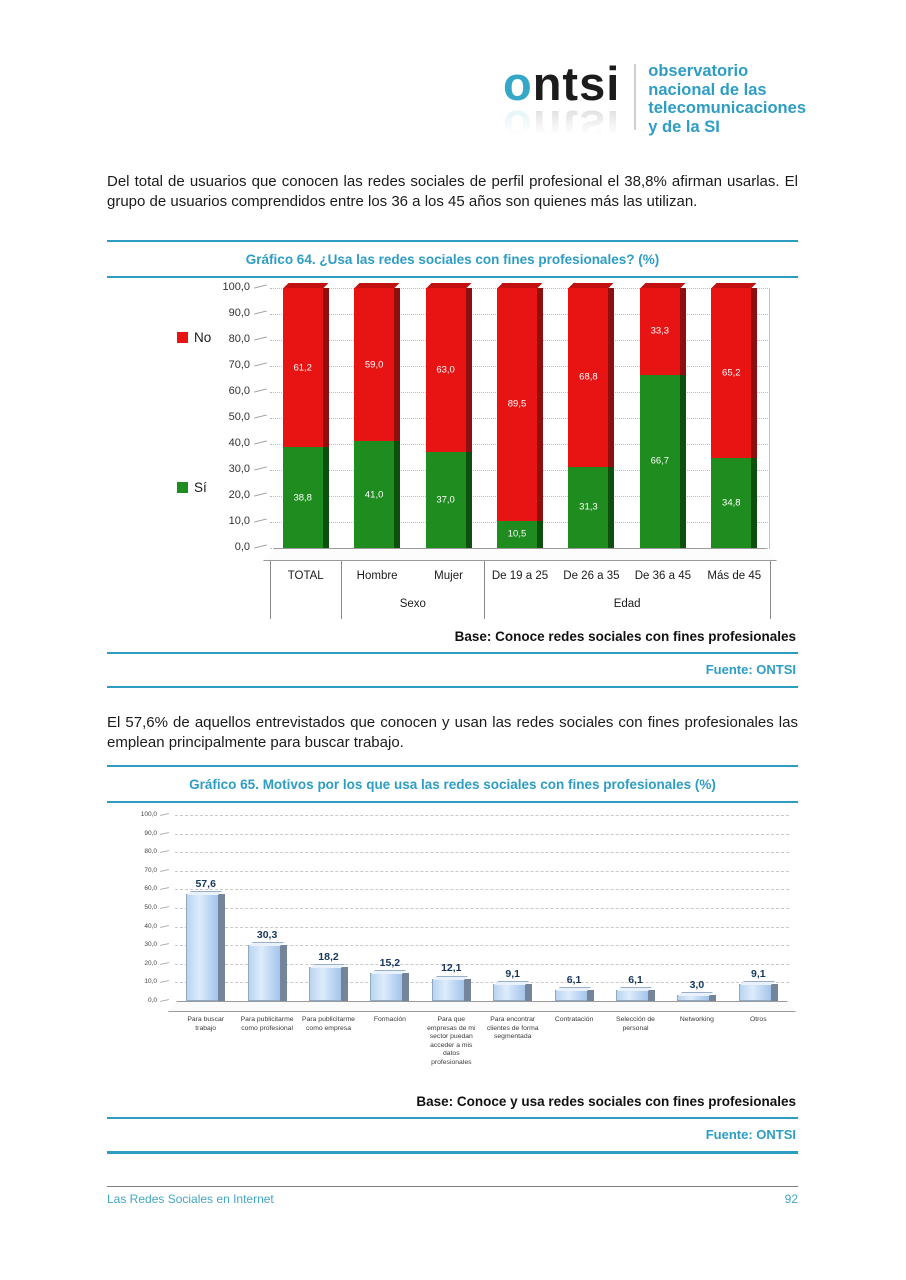 This screenshot has height=1280, width=906. I want to click on bar-value-label: 6,1, so click(635, 979).